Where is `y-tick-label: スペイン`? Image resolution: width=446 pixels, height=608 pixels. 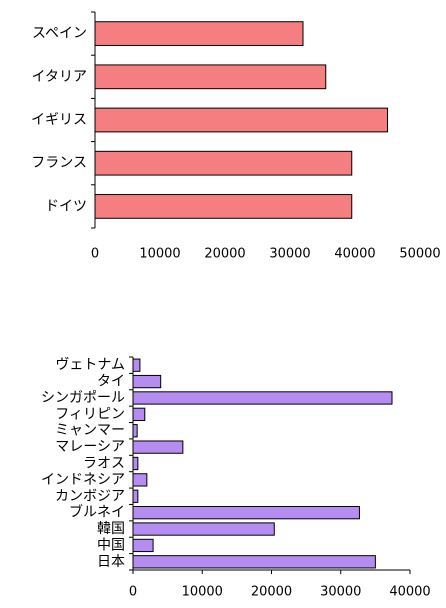
y-tick-label: スペイン is located at coordinates (59, 34).